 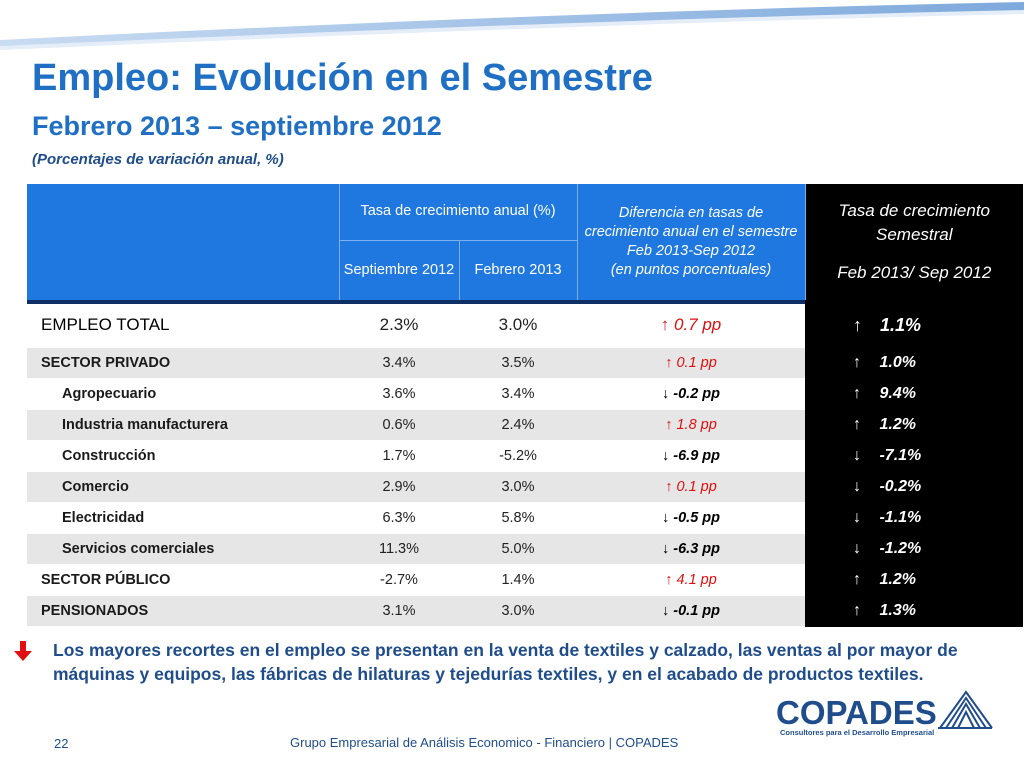 I want to click on difference-value: -0.2 pp, so click(x=697, y=393).